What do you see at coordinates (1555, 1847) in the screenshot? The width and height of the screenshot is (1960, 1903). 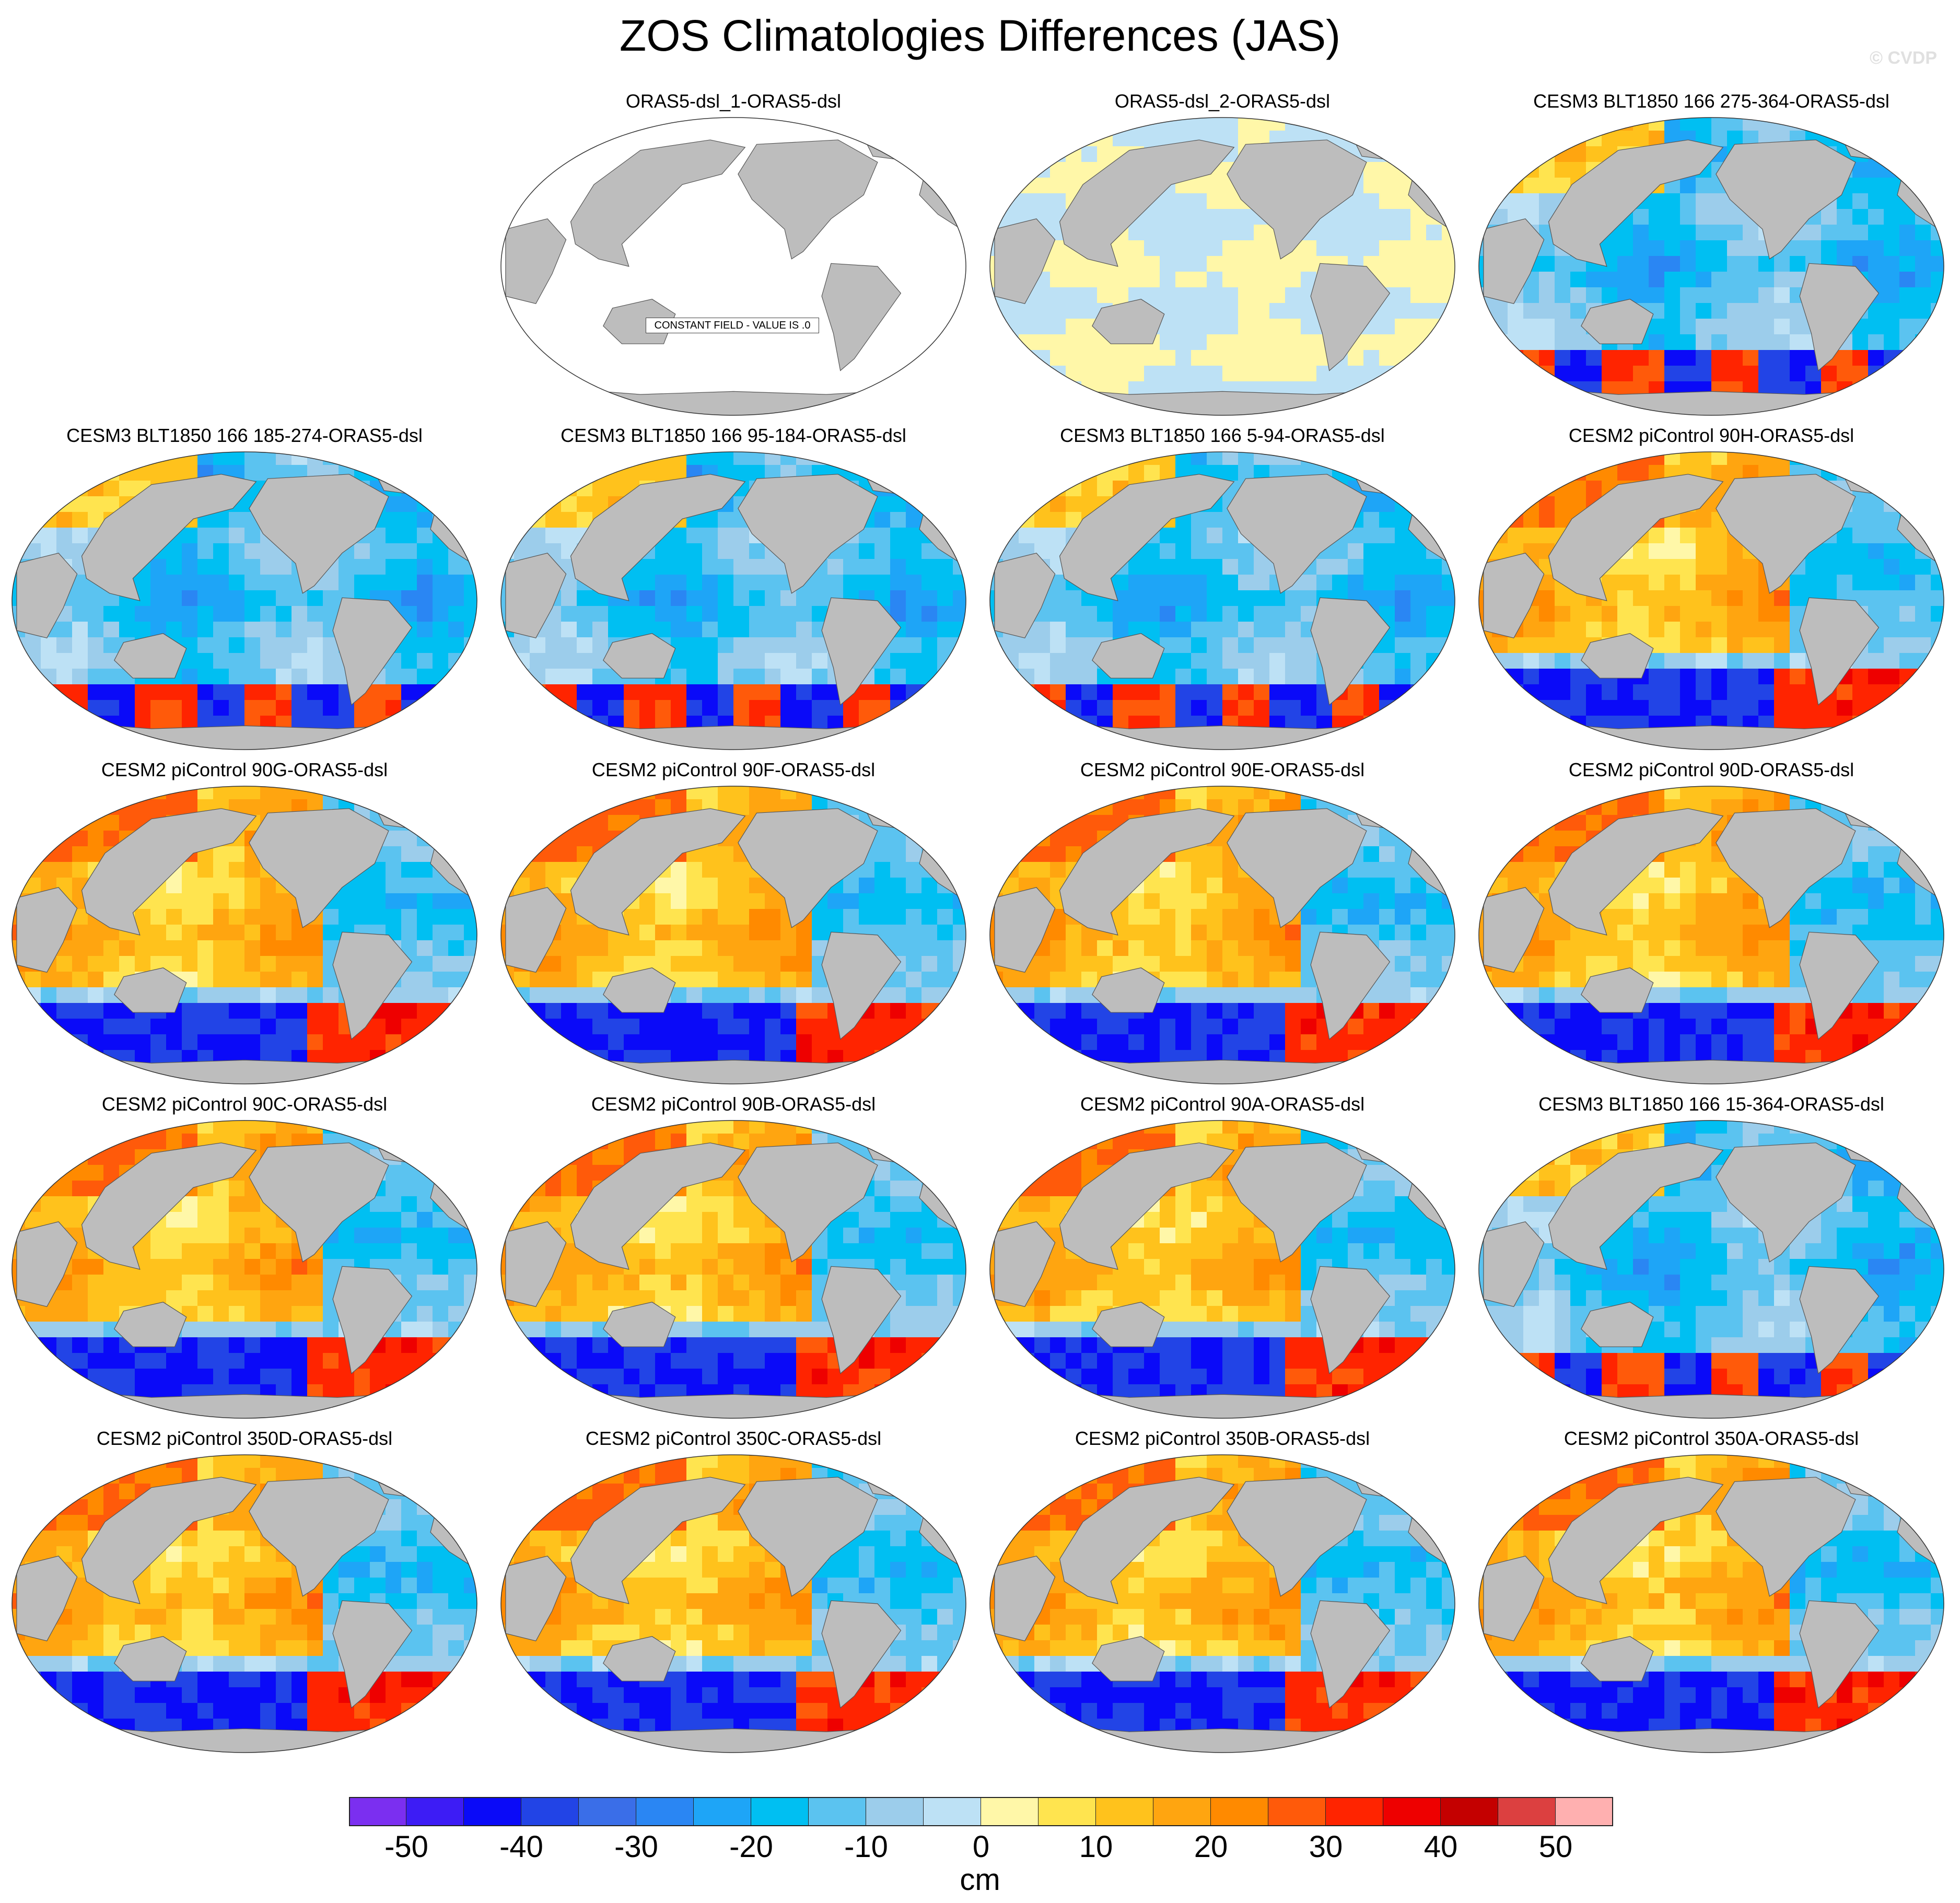 I see `colorbar-tick-label: 50` at bounding box center [1555, 1847].